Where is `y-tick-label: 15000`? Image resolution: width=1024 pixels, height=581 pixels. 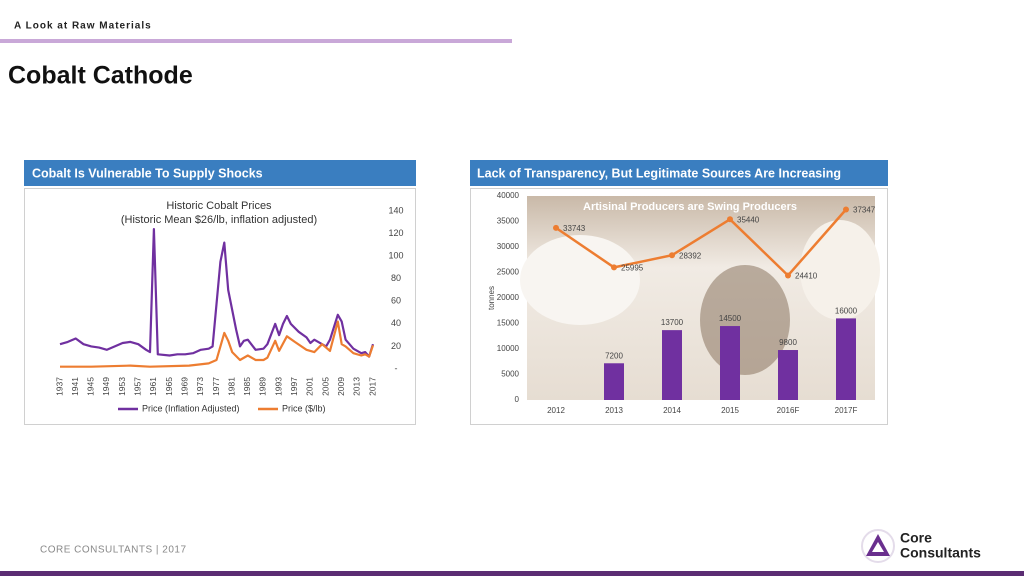 y-tick-label: 15000 is located at coordinates (508, 323).